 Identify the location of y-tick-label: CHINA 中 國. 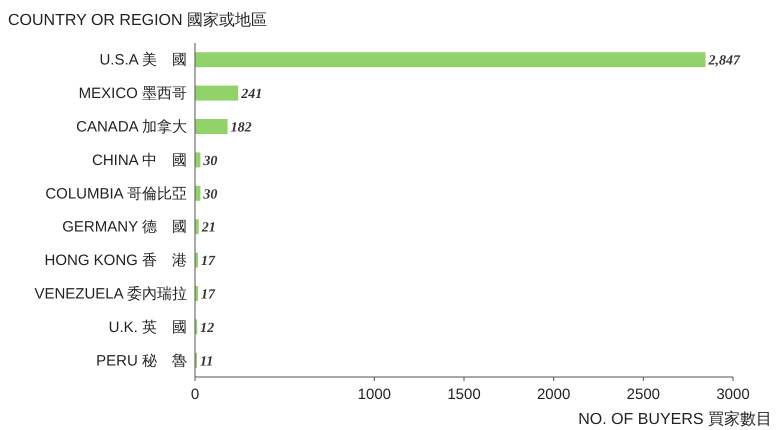
(139, 160).